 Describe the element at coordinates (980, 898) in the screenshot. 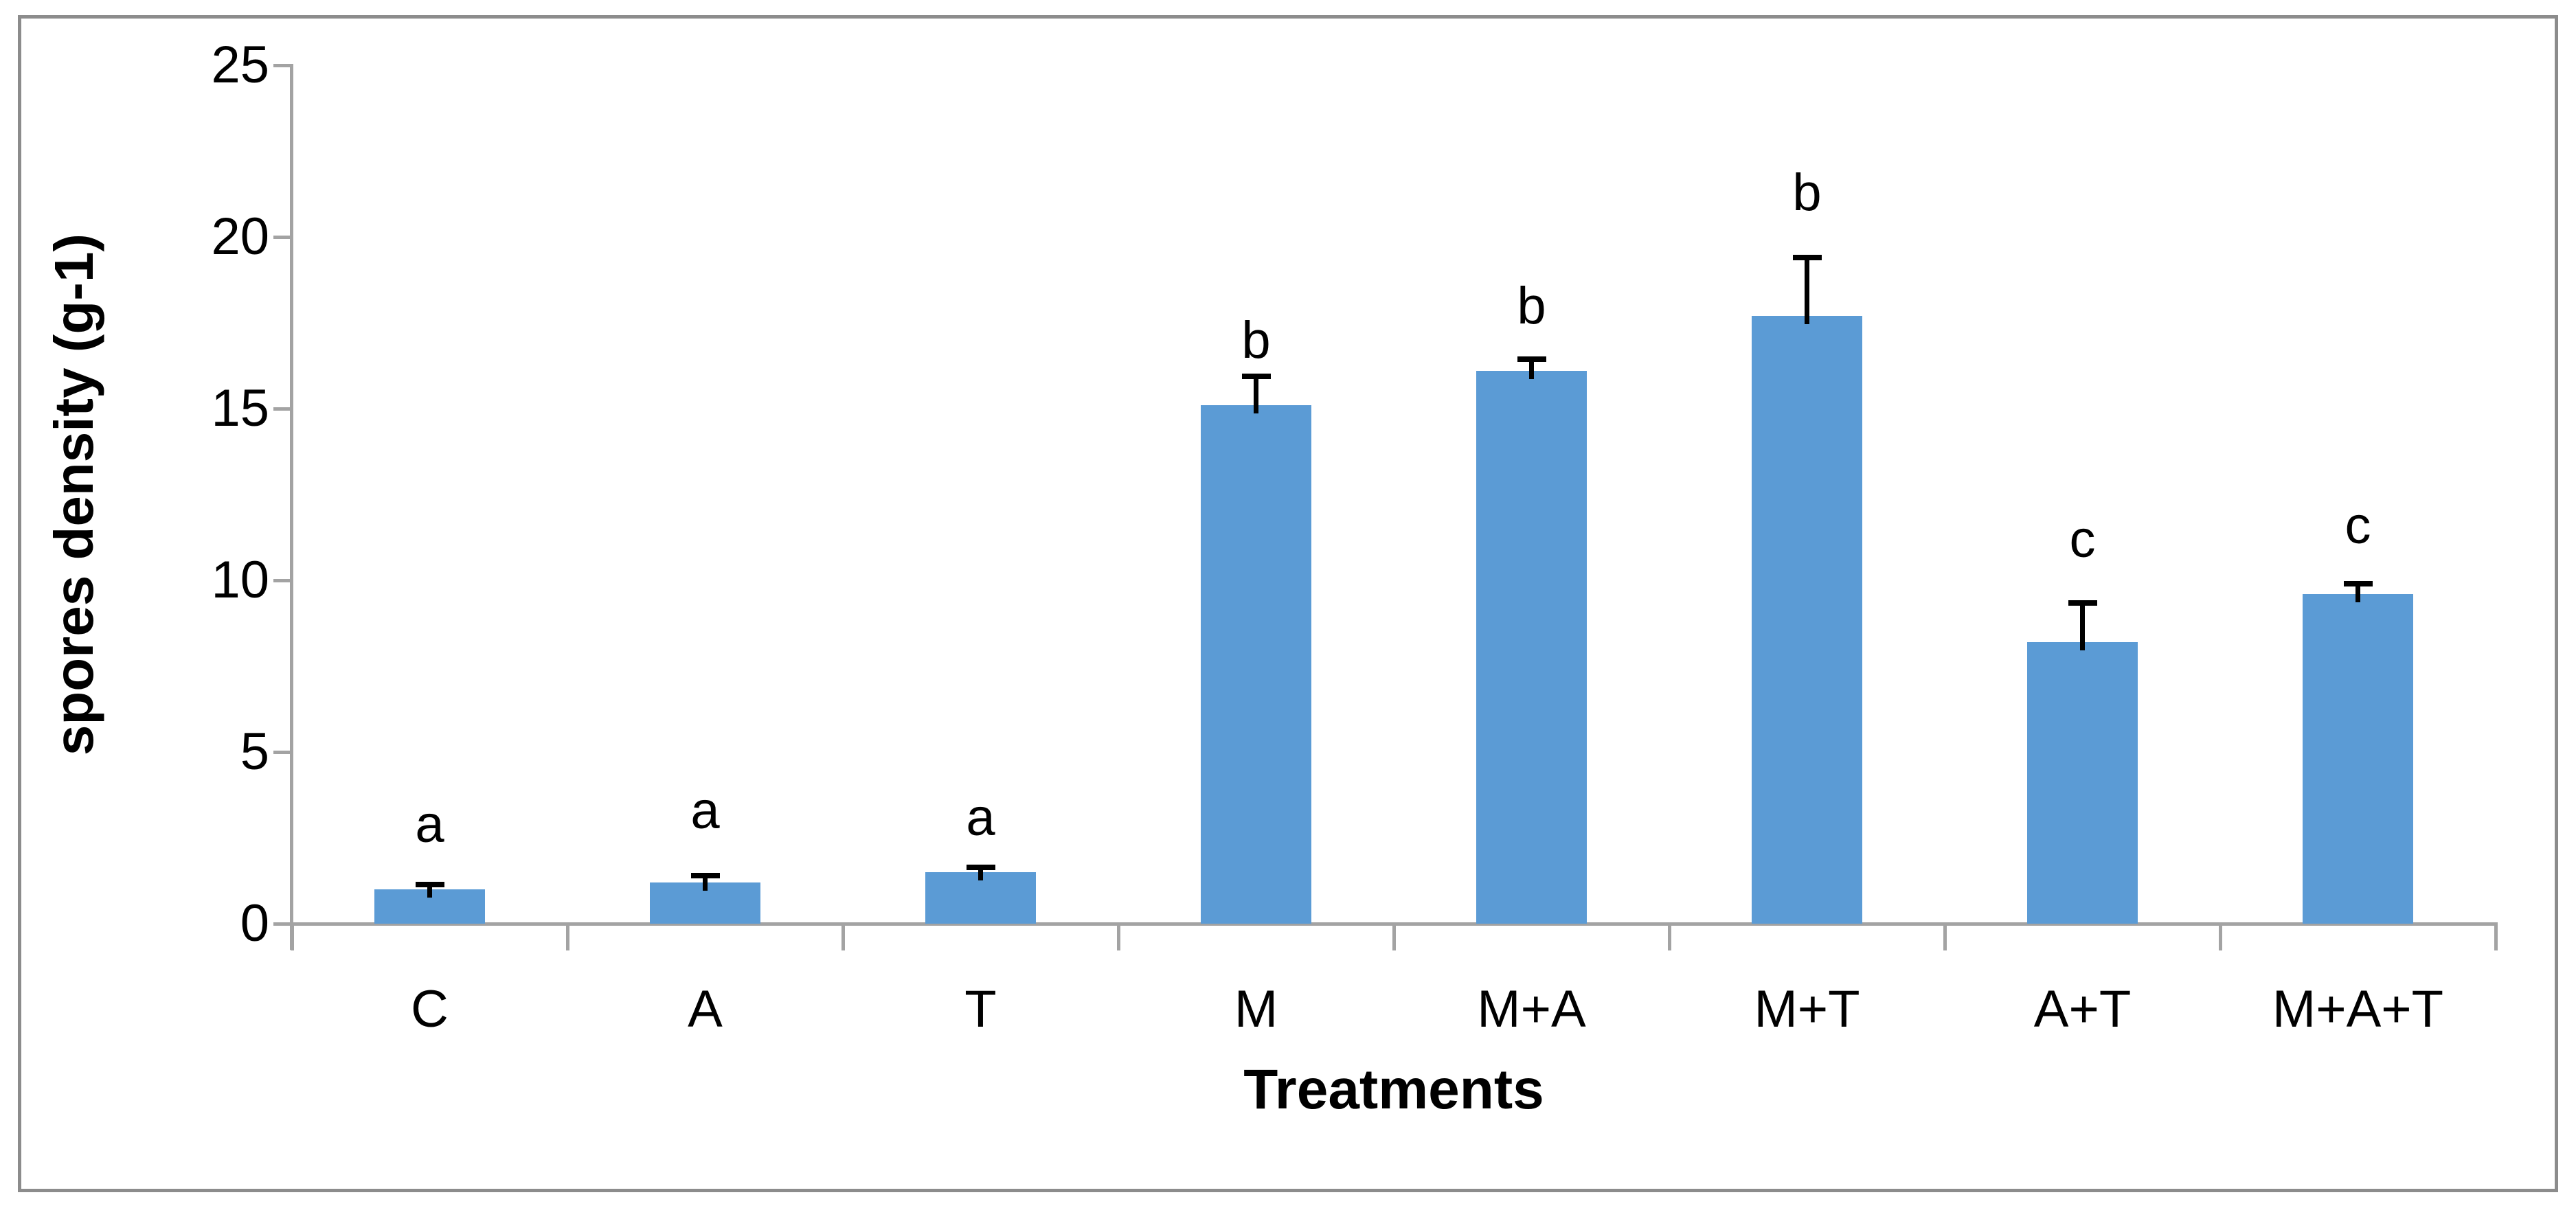

I see `bar-T` at that location.